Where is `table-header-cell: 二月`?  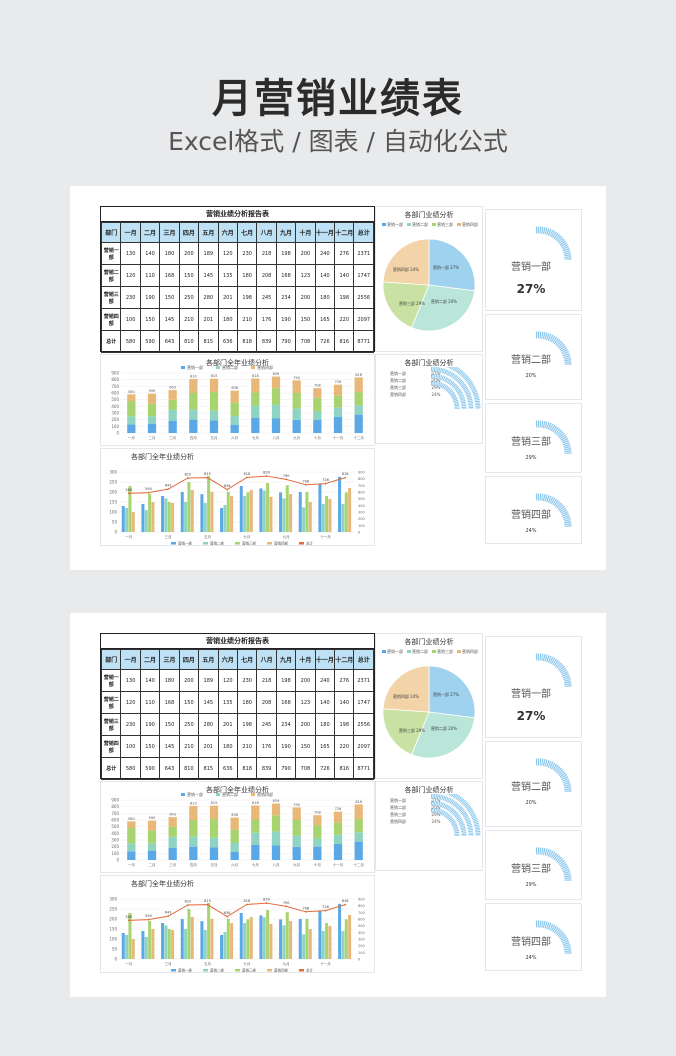 table-header-cell: 二月 is located at coordinates (150, 232).